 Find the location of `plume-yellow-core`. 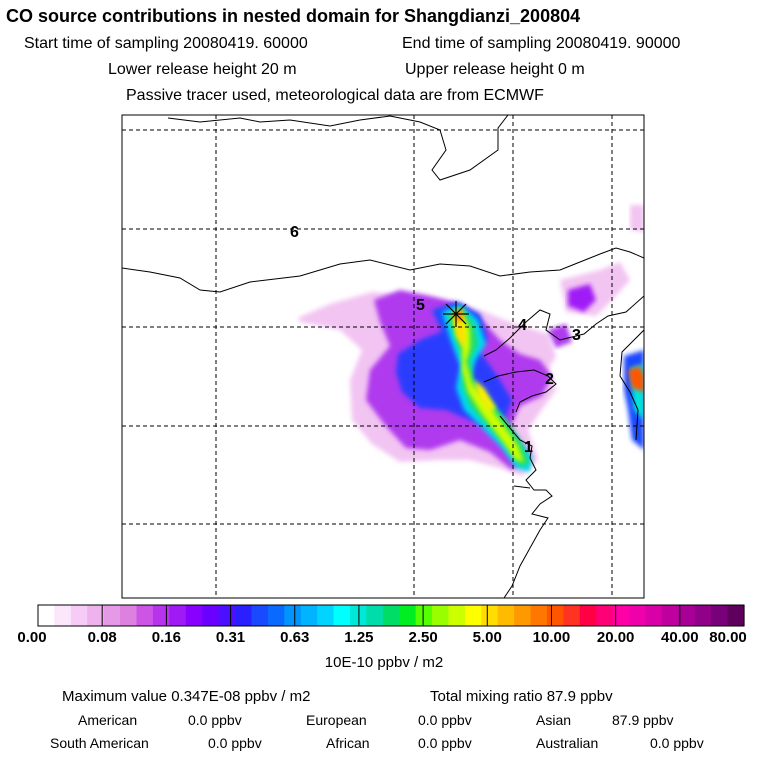

plume-yellow-core is located at coordinates (460, 332).